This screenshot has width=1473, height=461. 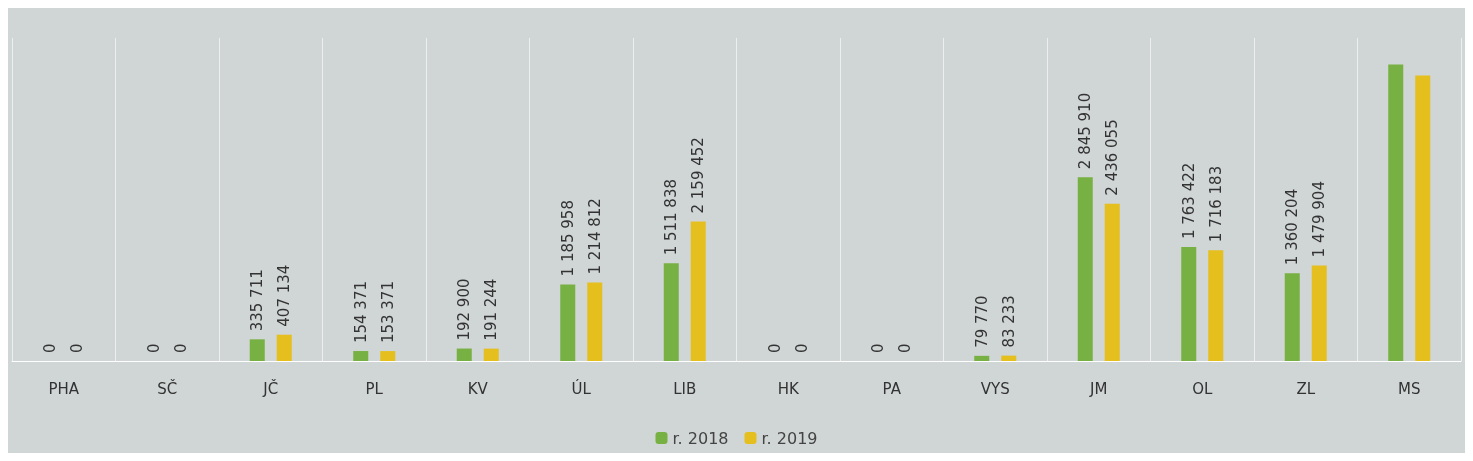 What do you see at coordinates (270, 388) in the screenshot?
I see `x-tick-label: JČ` at bounding box center [270, 388].